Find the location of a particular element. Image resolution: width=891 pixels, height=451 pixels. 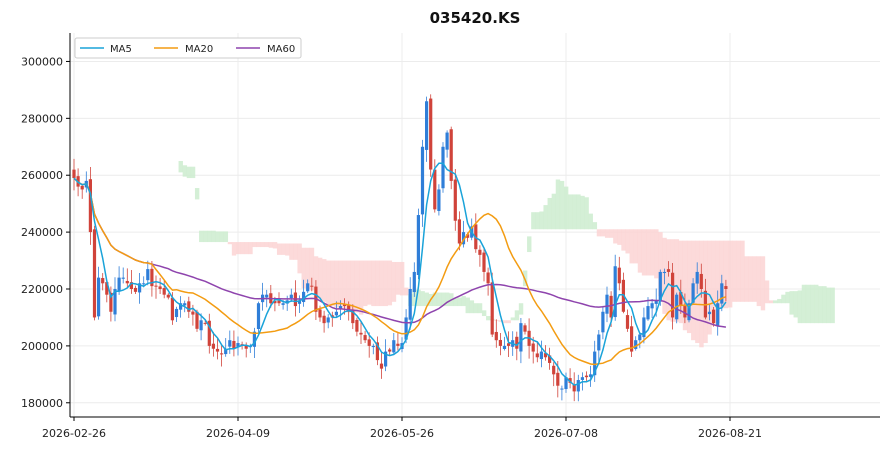

legend-ma20-label: MA20 is located at coordinates (199, 49).